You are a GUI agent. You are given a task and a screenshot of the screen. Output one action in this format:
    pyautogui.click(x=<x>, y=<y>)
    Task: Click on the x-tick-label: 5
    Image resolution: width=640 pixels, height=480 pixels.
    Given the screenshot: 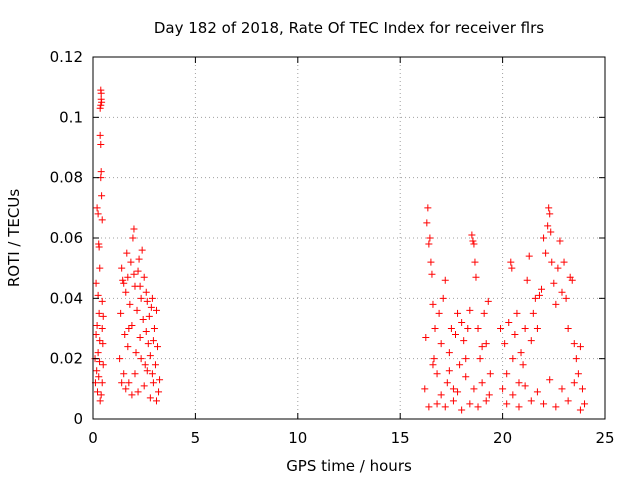 What is the action you would take?
    pyautogui.click(x=196, y=438)
    